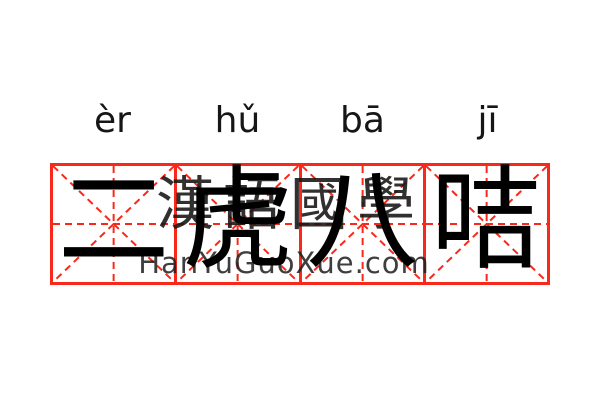 The width and height of the screenshot is (600, 400). I want to click on hanzi-character-3: 八, so click(362, 220).